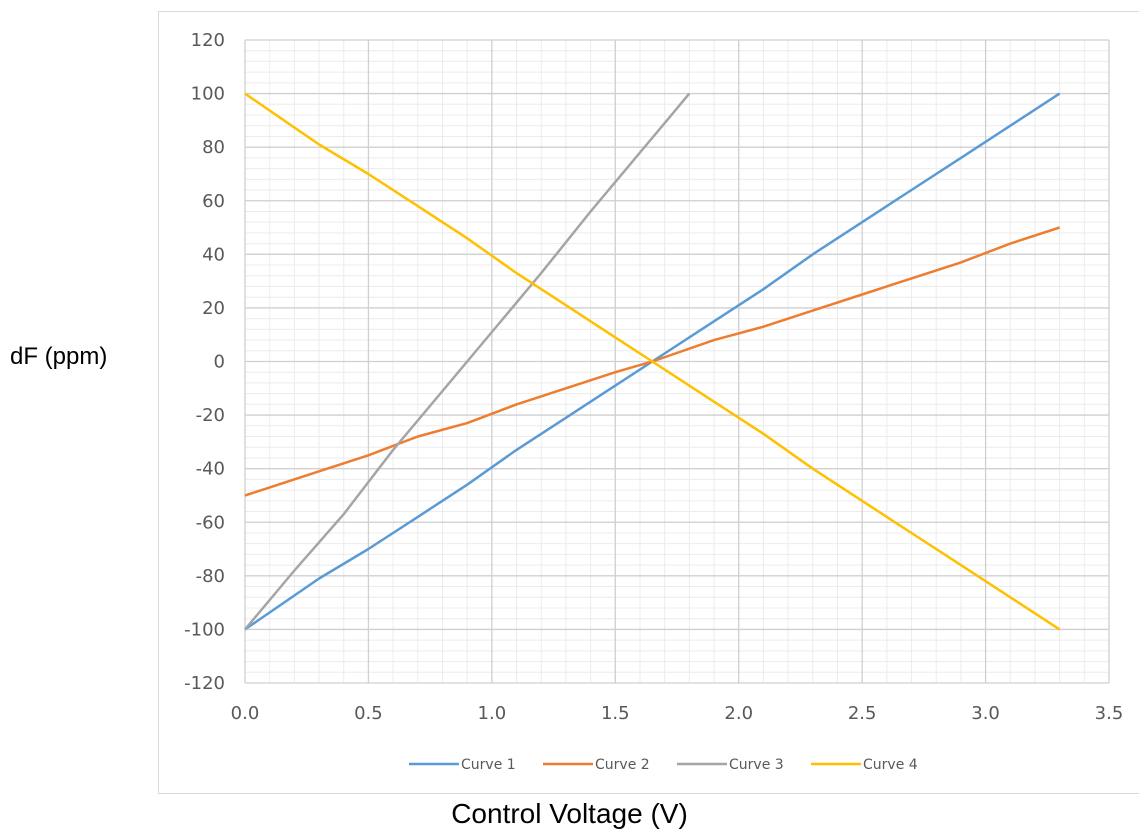 This screenshot has height=832, width=1139. Describe the element at coordinates (210, 469) in the screenshot. I see `y-tick-label: -40` at that location.